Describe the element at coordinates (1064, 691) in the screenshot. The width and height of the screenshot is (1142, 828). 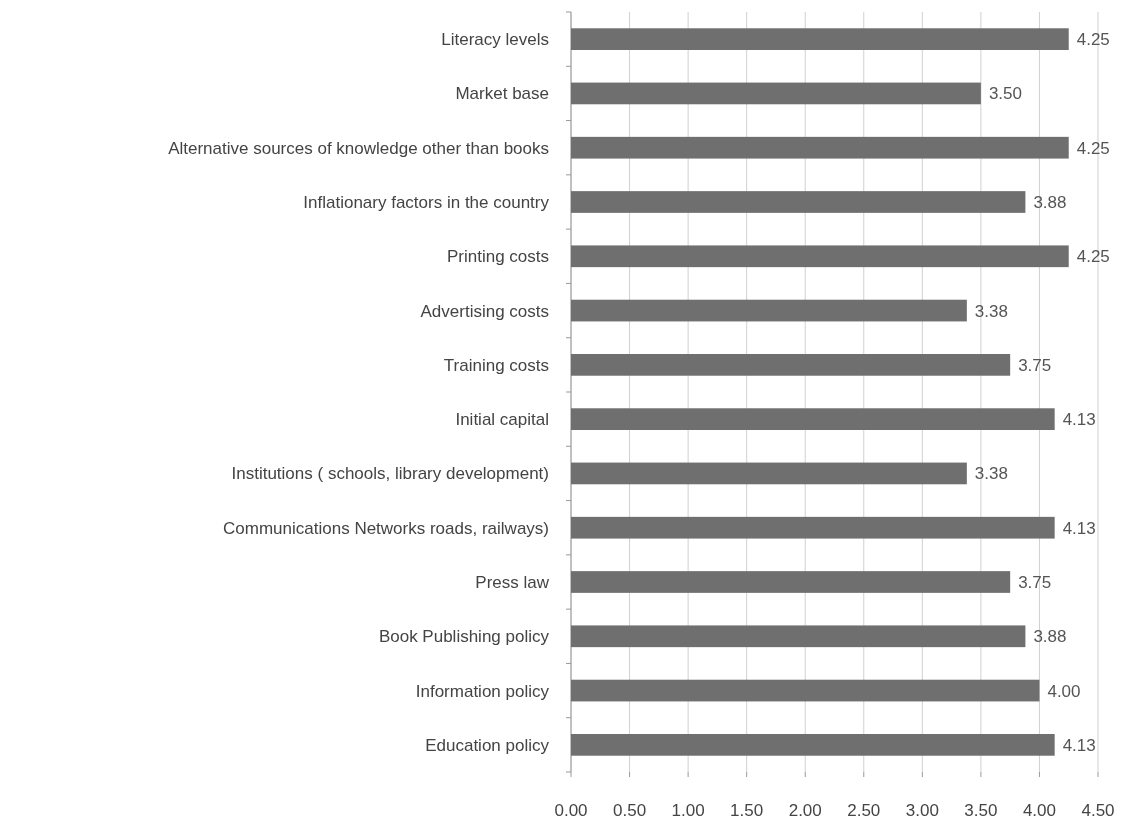
I see `data-label: 4.00` at that location.